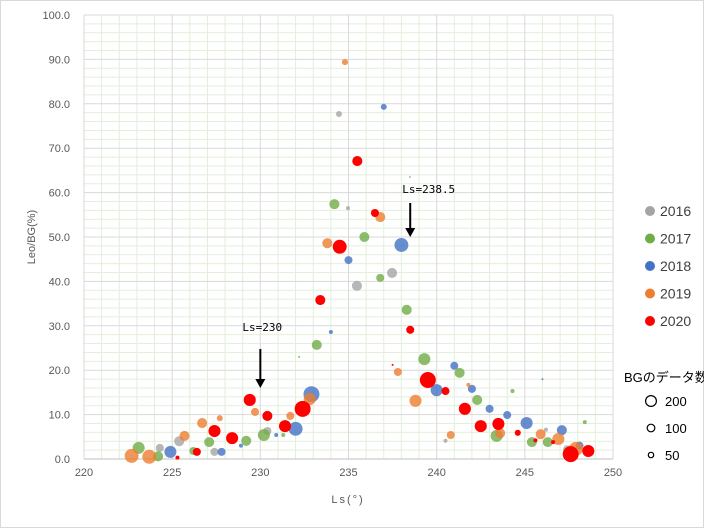  I want to click on x-tick-label: 220, so click(84, 473).